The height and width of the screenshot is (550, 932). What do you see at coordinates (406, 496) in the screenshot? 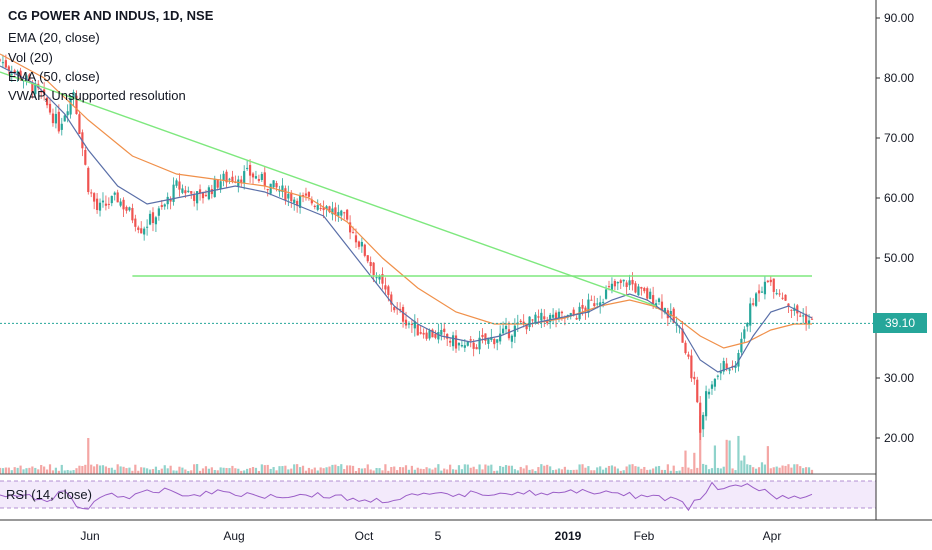
I see `rsi-line` at bounding box center [406, 496].